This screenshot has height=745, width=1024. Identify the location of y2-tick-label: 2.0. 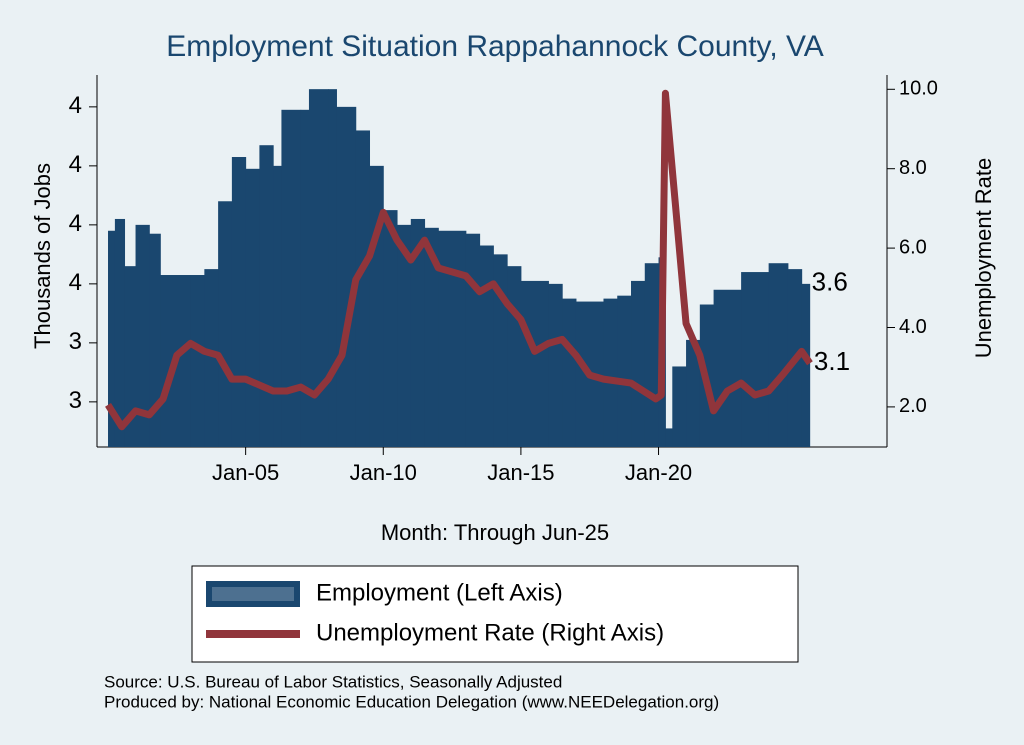
(913, 406).